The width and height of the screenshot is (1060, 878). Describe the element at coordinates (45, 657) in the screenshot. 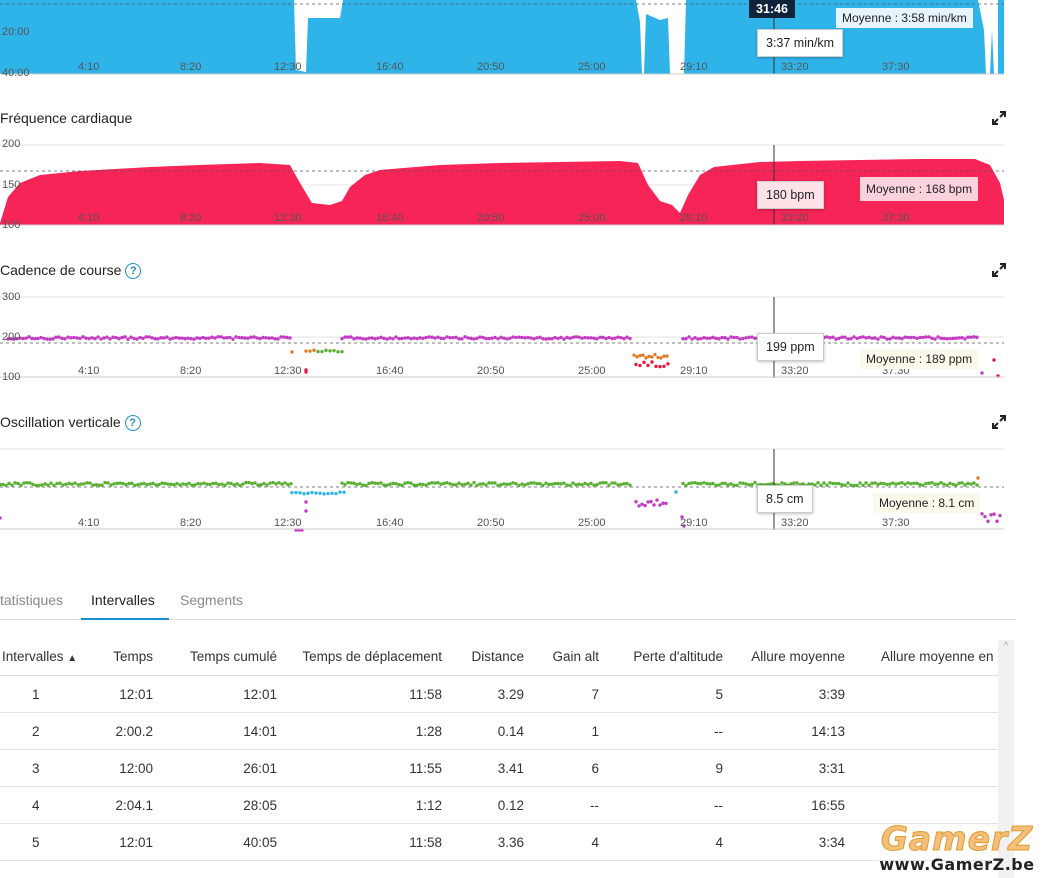

I see `column-header: Intervalles ▲` at that location.